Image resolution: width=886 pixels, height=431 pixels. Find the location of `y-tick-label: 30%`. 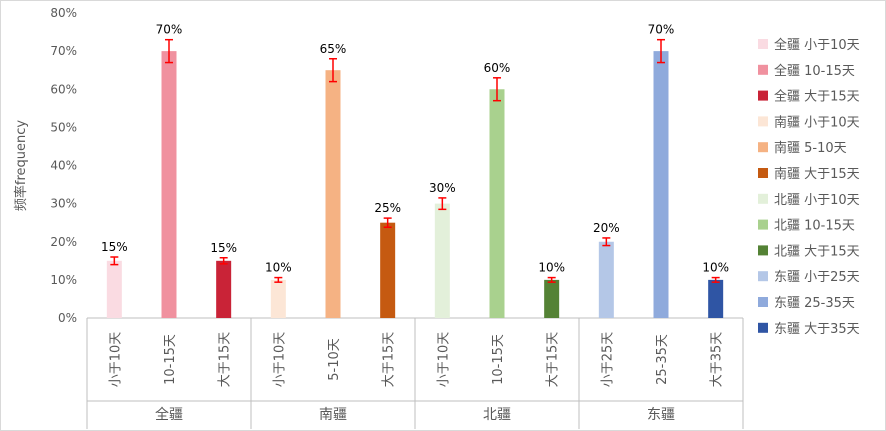

y-tick-label: 30% is located at coordinates (63, 204).